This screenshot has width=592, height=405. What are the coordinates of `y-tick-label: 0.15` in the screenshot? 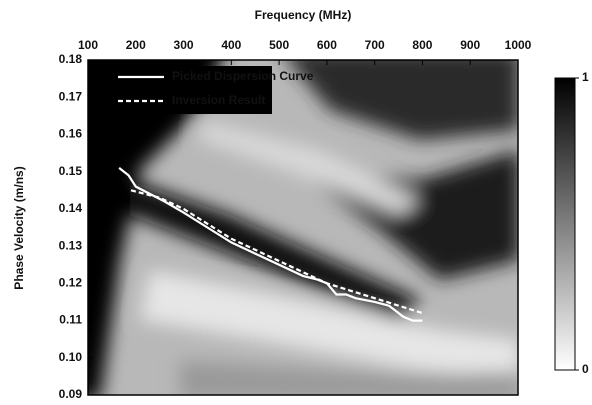 It's located at (71, 171).